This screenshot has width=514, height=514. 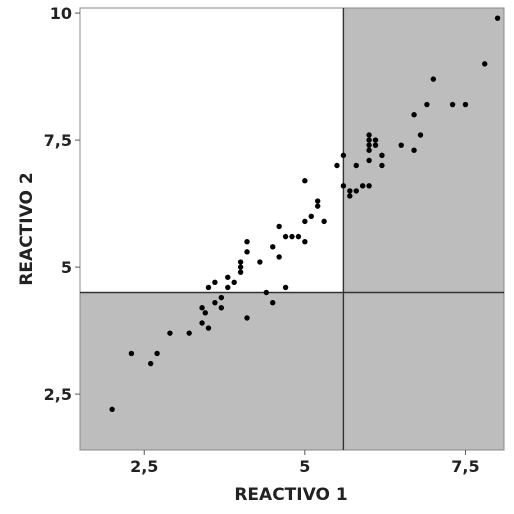 What do you see at coordinates (58, 394) in the screenshot?
I see `y-tick-label: 2,5` at bounding box center [58, 394].